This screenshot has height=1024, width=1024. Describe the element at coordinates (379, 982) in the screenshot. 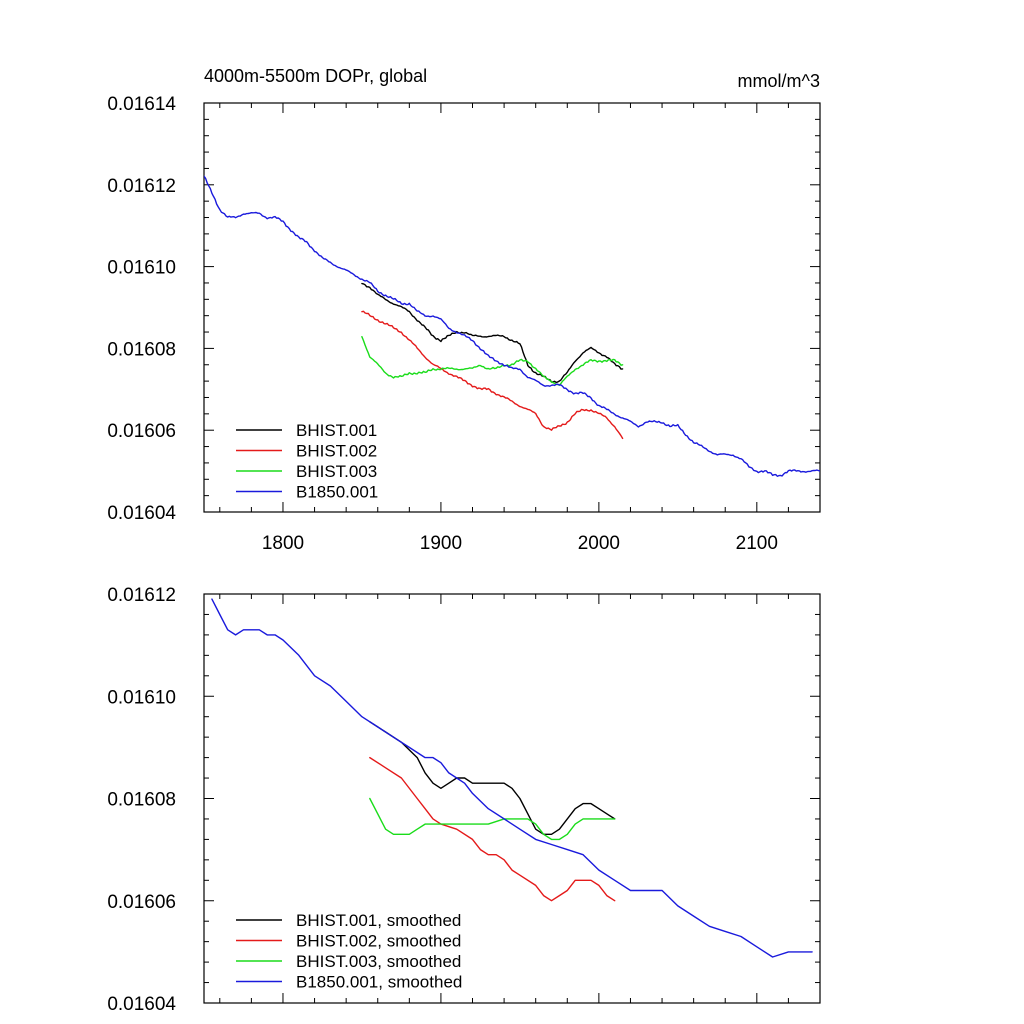

I see `legend-label: B1850.001, smoothed` at that location.